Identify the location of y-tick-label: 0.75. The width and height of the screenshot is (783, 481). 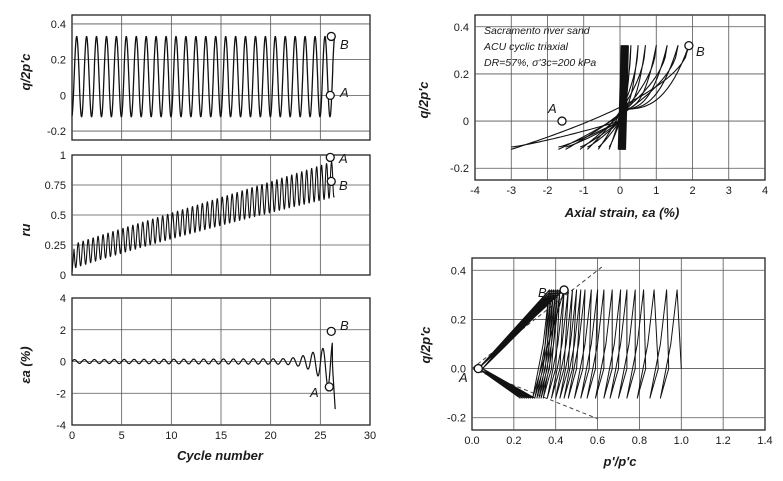
(55, 186).